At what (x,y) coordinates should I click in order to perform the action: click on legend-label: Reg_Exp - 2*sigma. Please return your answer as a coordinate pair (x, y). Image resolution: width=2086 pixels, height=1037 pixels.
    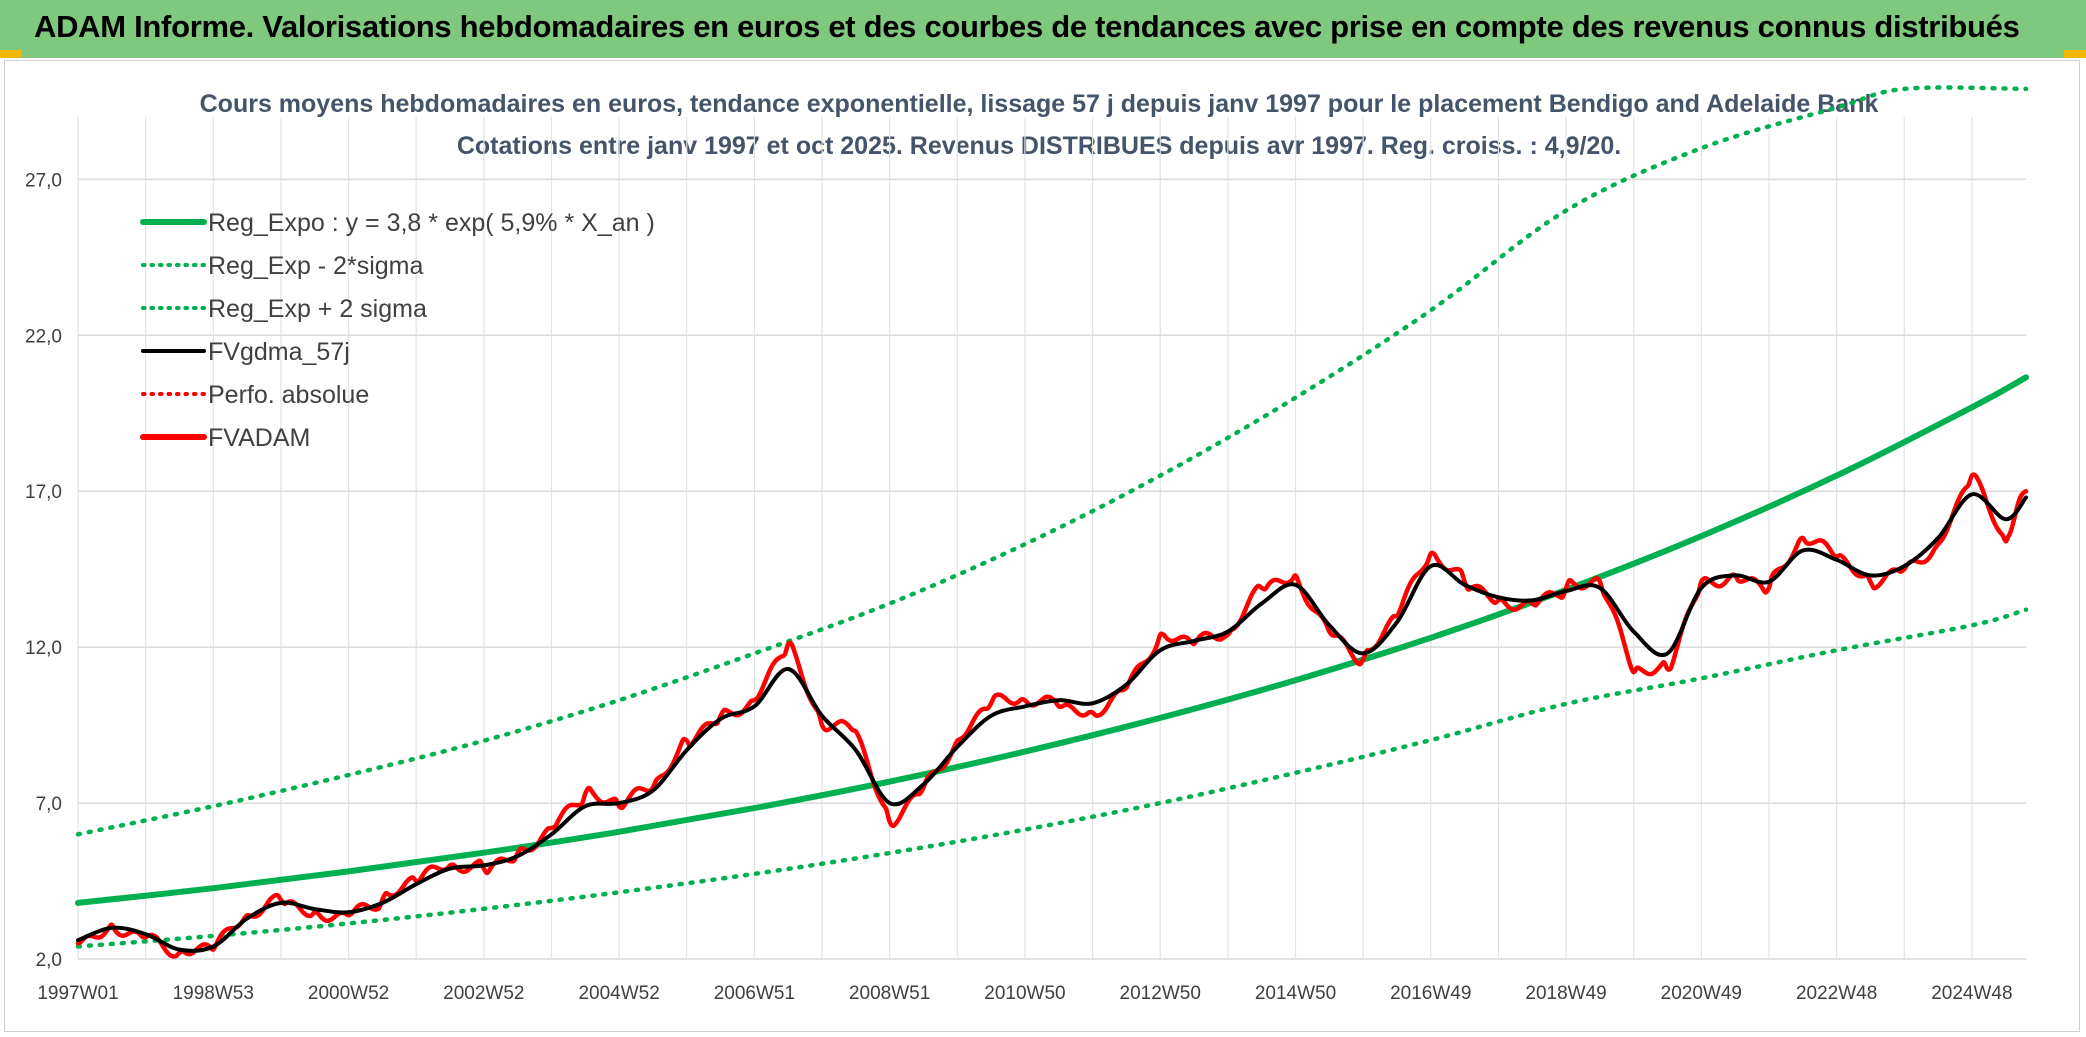
    Looking at the image, I should click on (315, 266).